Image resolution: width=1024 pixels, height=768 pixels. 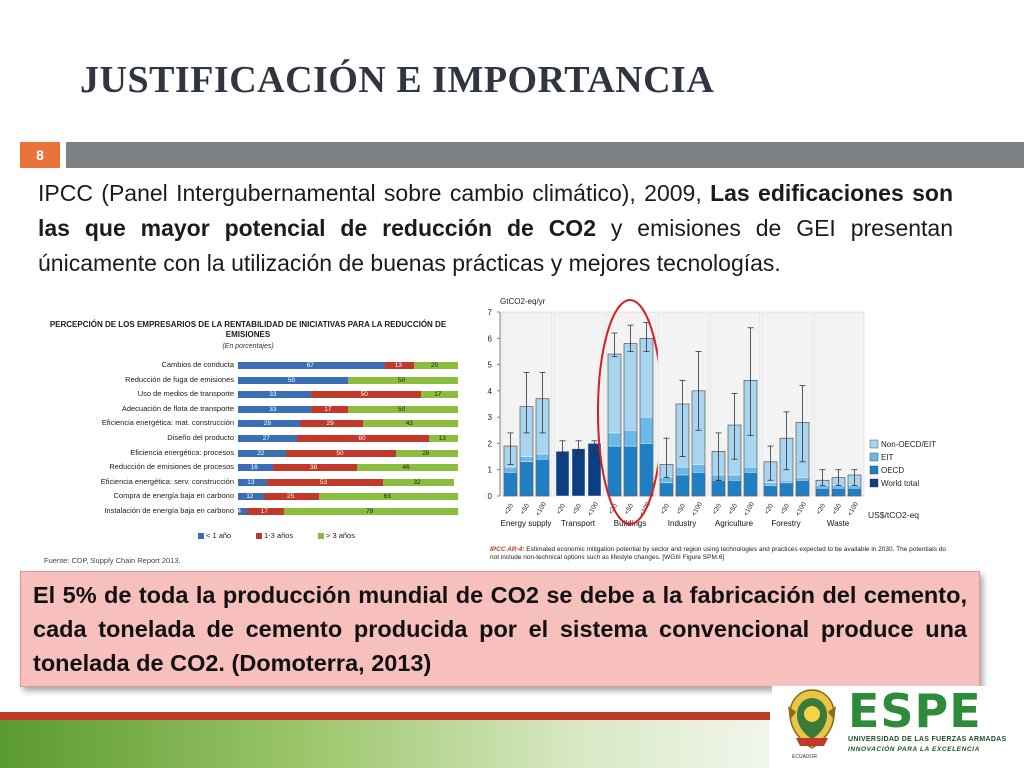 What do you see at coordinates (171, 467) in the screenshot?
I see `category-label: Reducción de emisiones de procesos` at bounding box center [171, 467].